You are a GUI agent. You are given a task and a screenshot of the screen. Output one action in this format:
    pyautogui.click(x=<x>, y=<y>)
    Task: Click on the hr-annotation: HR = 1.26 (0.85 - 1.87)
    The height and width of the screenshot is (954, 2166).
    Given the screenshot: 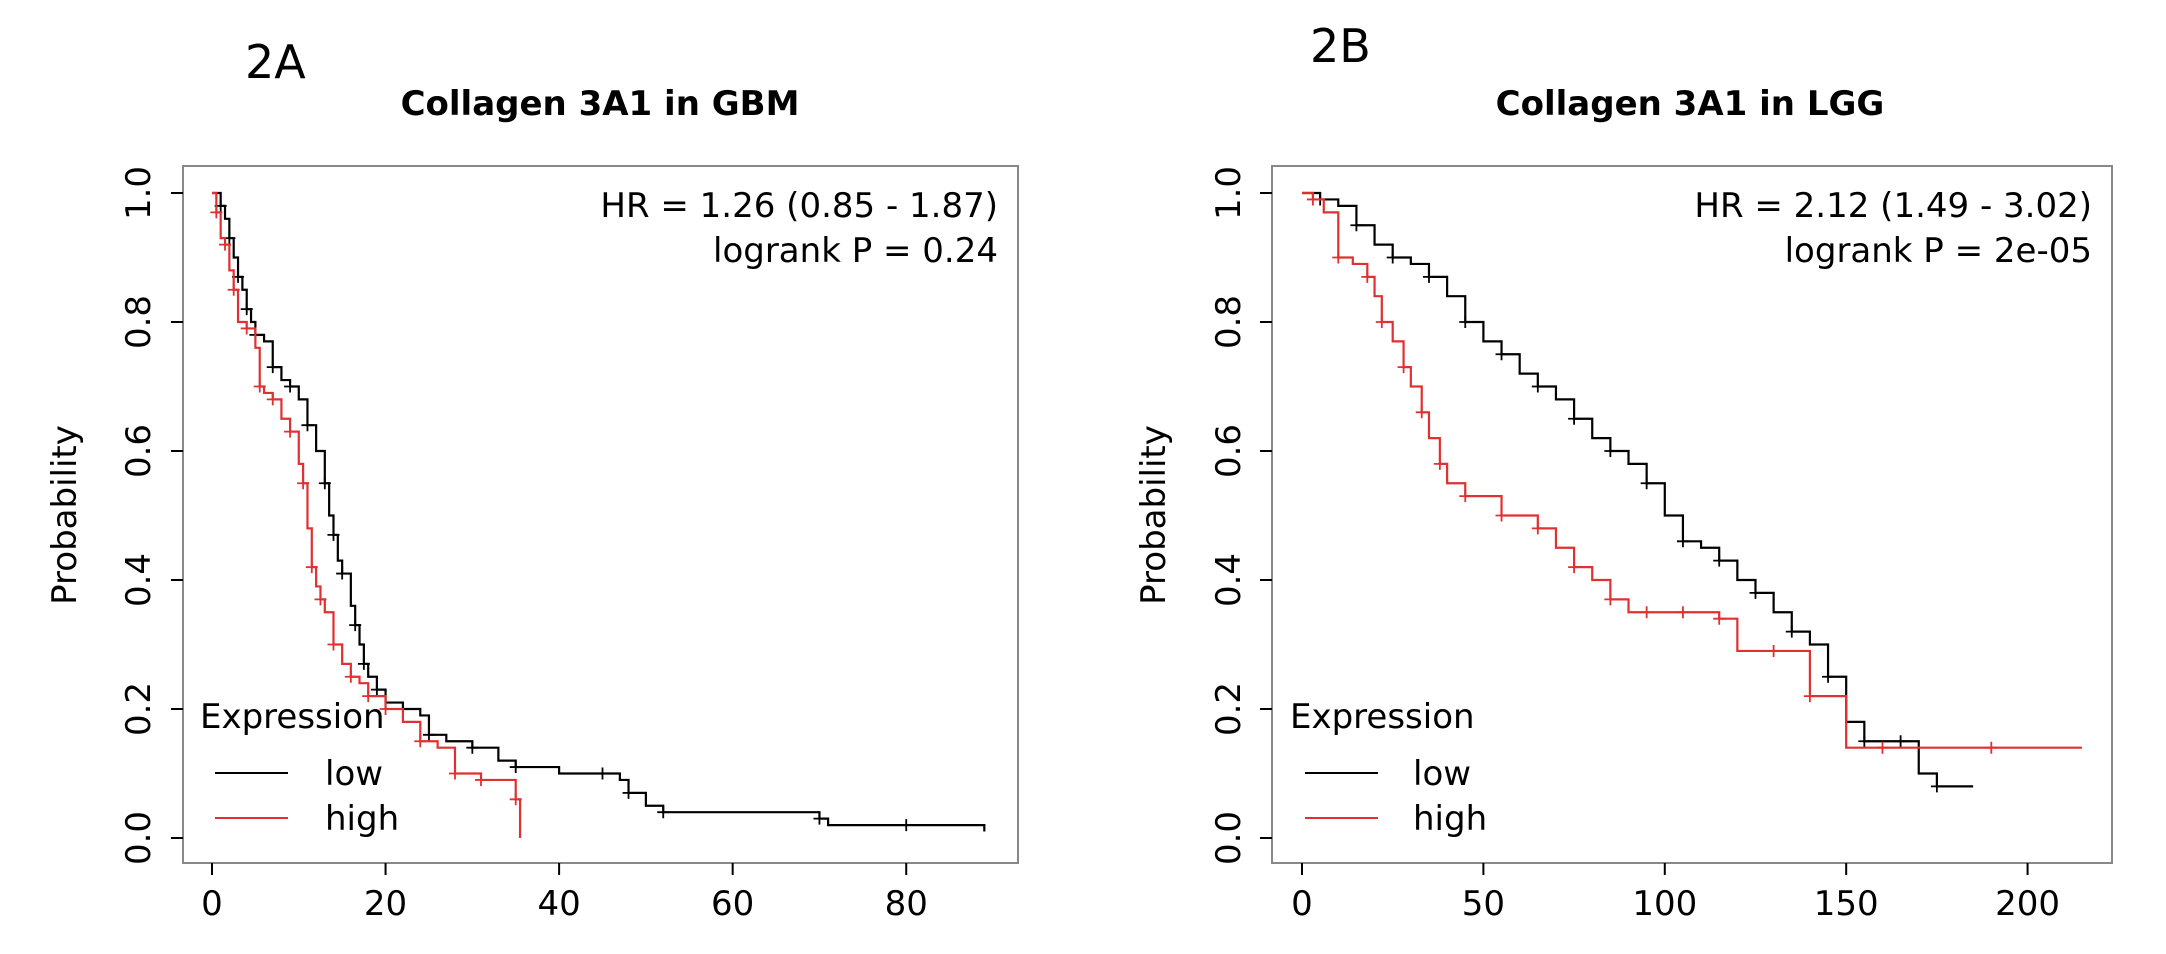 What is the action you would take?
    pyautogui.click(x=799, y=206)
    